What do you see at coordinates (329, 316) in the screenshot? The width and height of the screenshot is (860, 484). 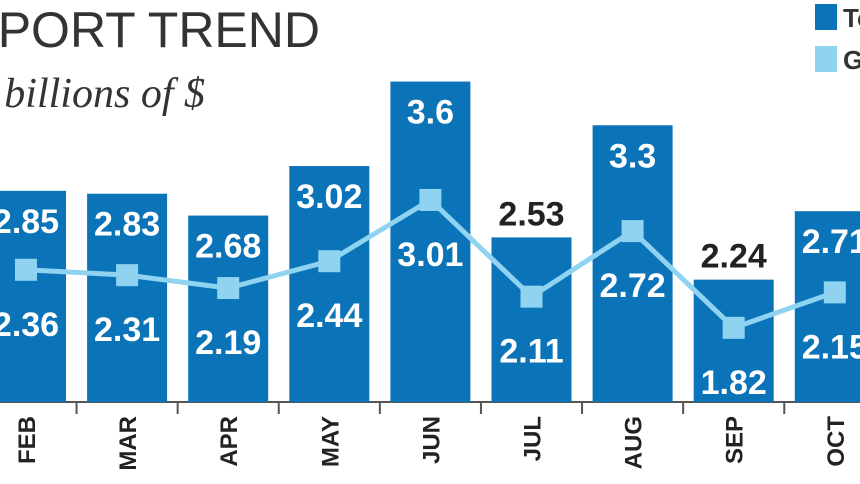 I see `data-label: 2.44` at bounding box center [329, 316].